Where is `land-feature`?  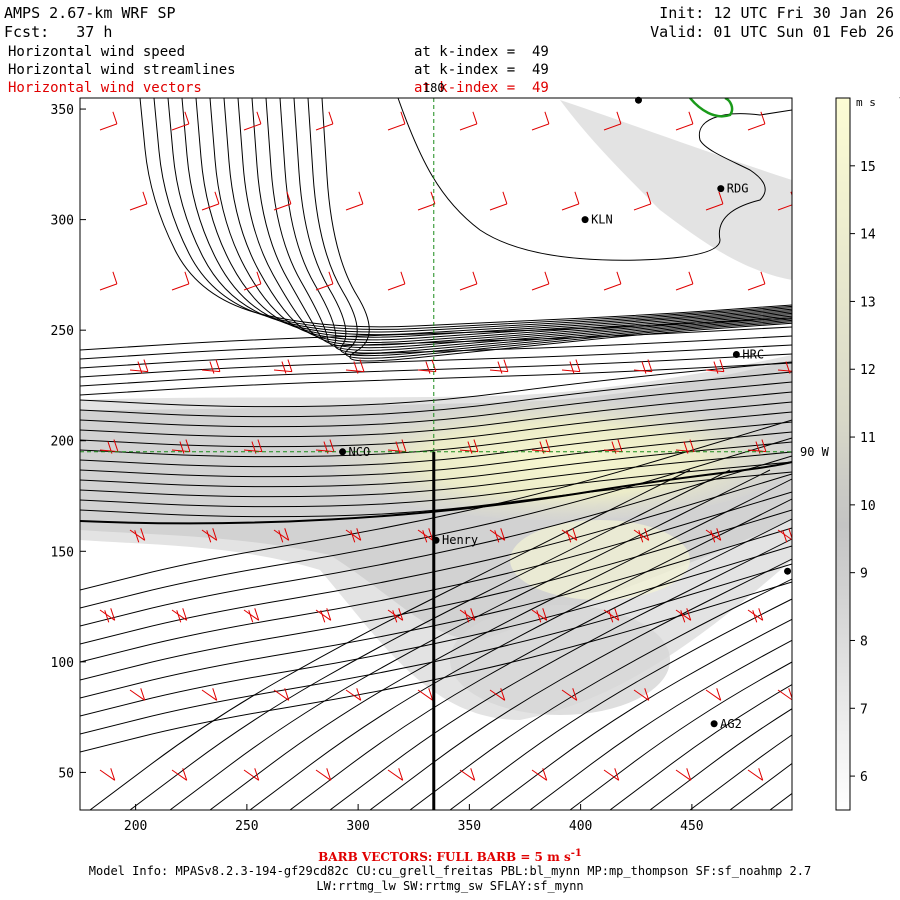
land-feature is located at coordinates (711, 108).